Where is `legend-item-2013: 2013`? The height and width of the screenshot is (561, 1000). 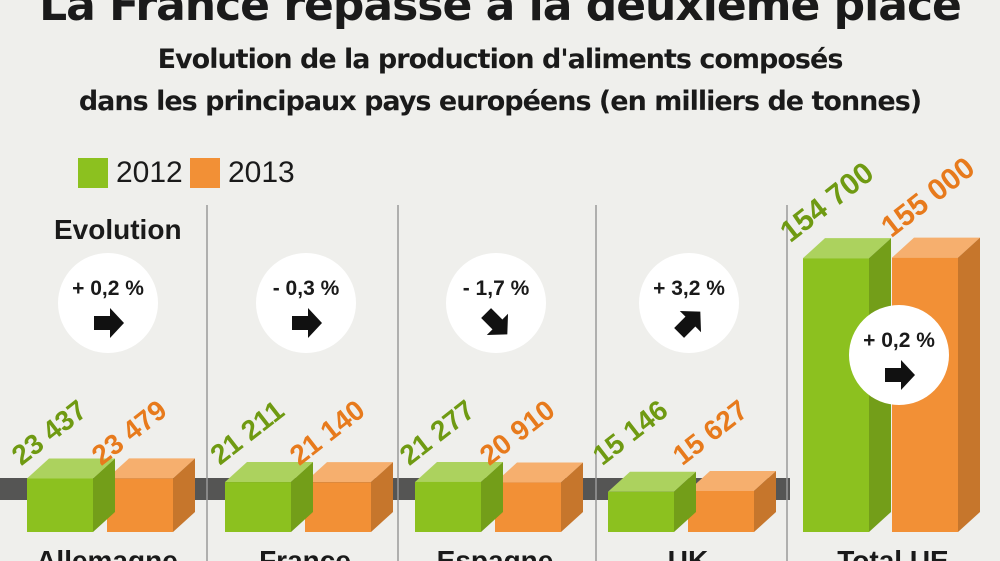 legend-item-2013: 2013 is located at coordinates (242, 174).